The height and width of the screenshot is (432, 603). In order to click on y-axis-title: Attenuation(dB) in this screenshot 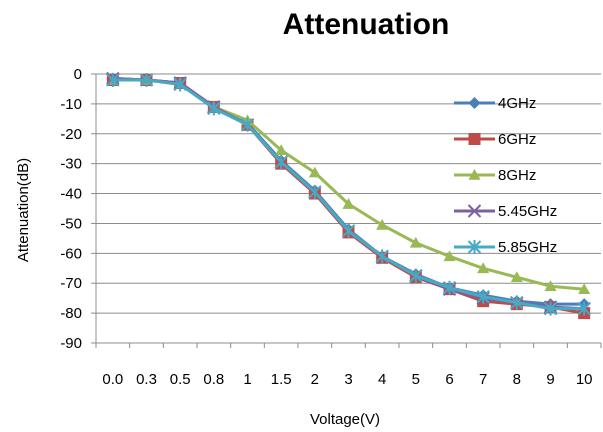, I will do `click(23, 210)`.